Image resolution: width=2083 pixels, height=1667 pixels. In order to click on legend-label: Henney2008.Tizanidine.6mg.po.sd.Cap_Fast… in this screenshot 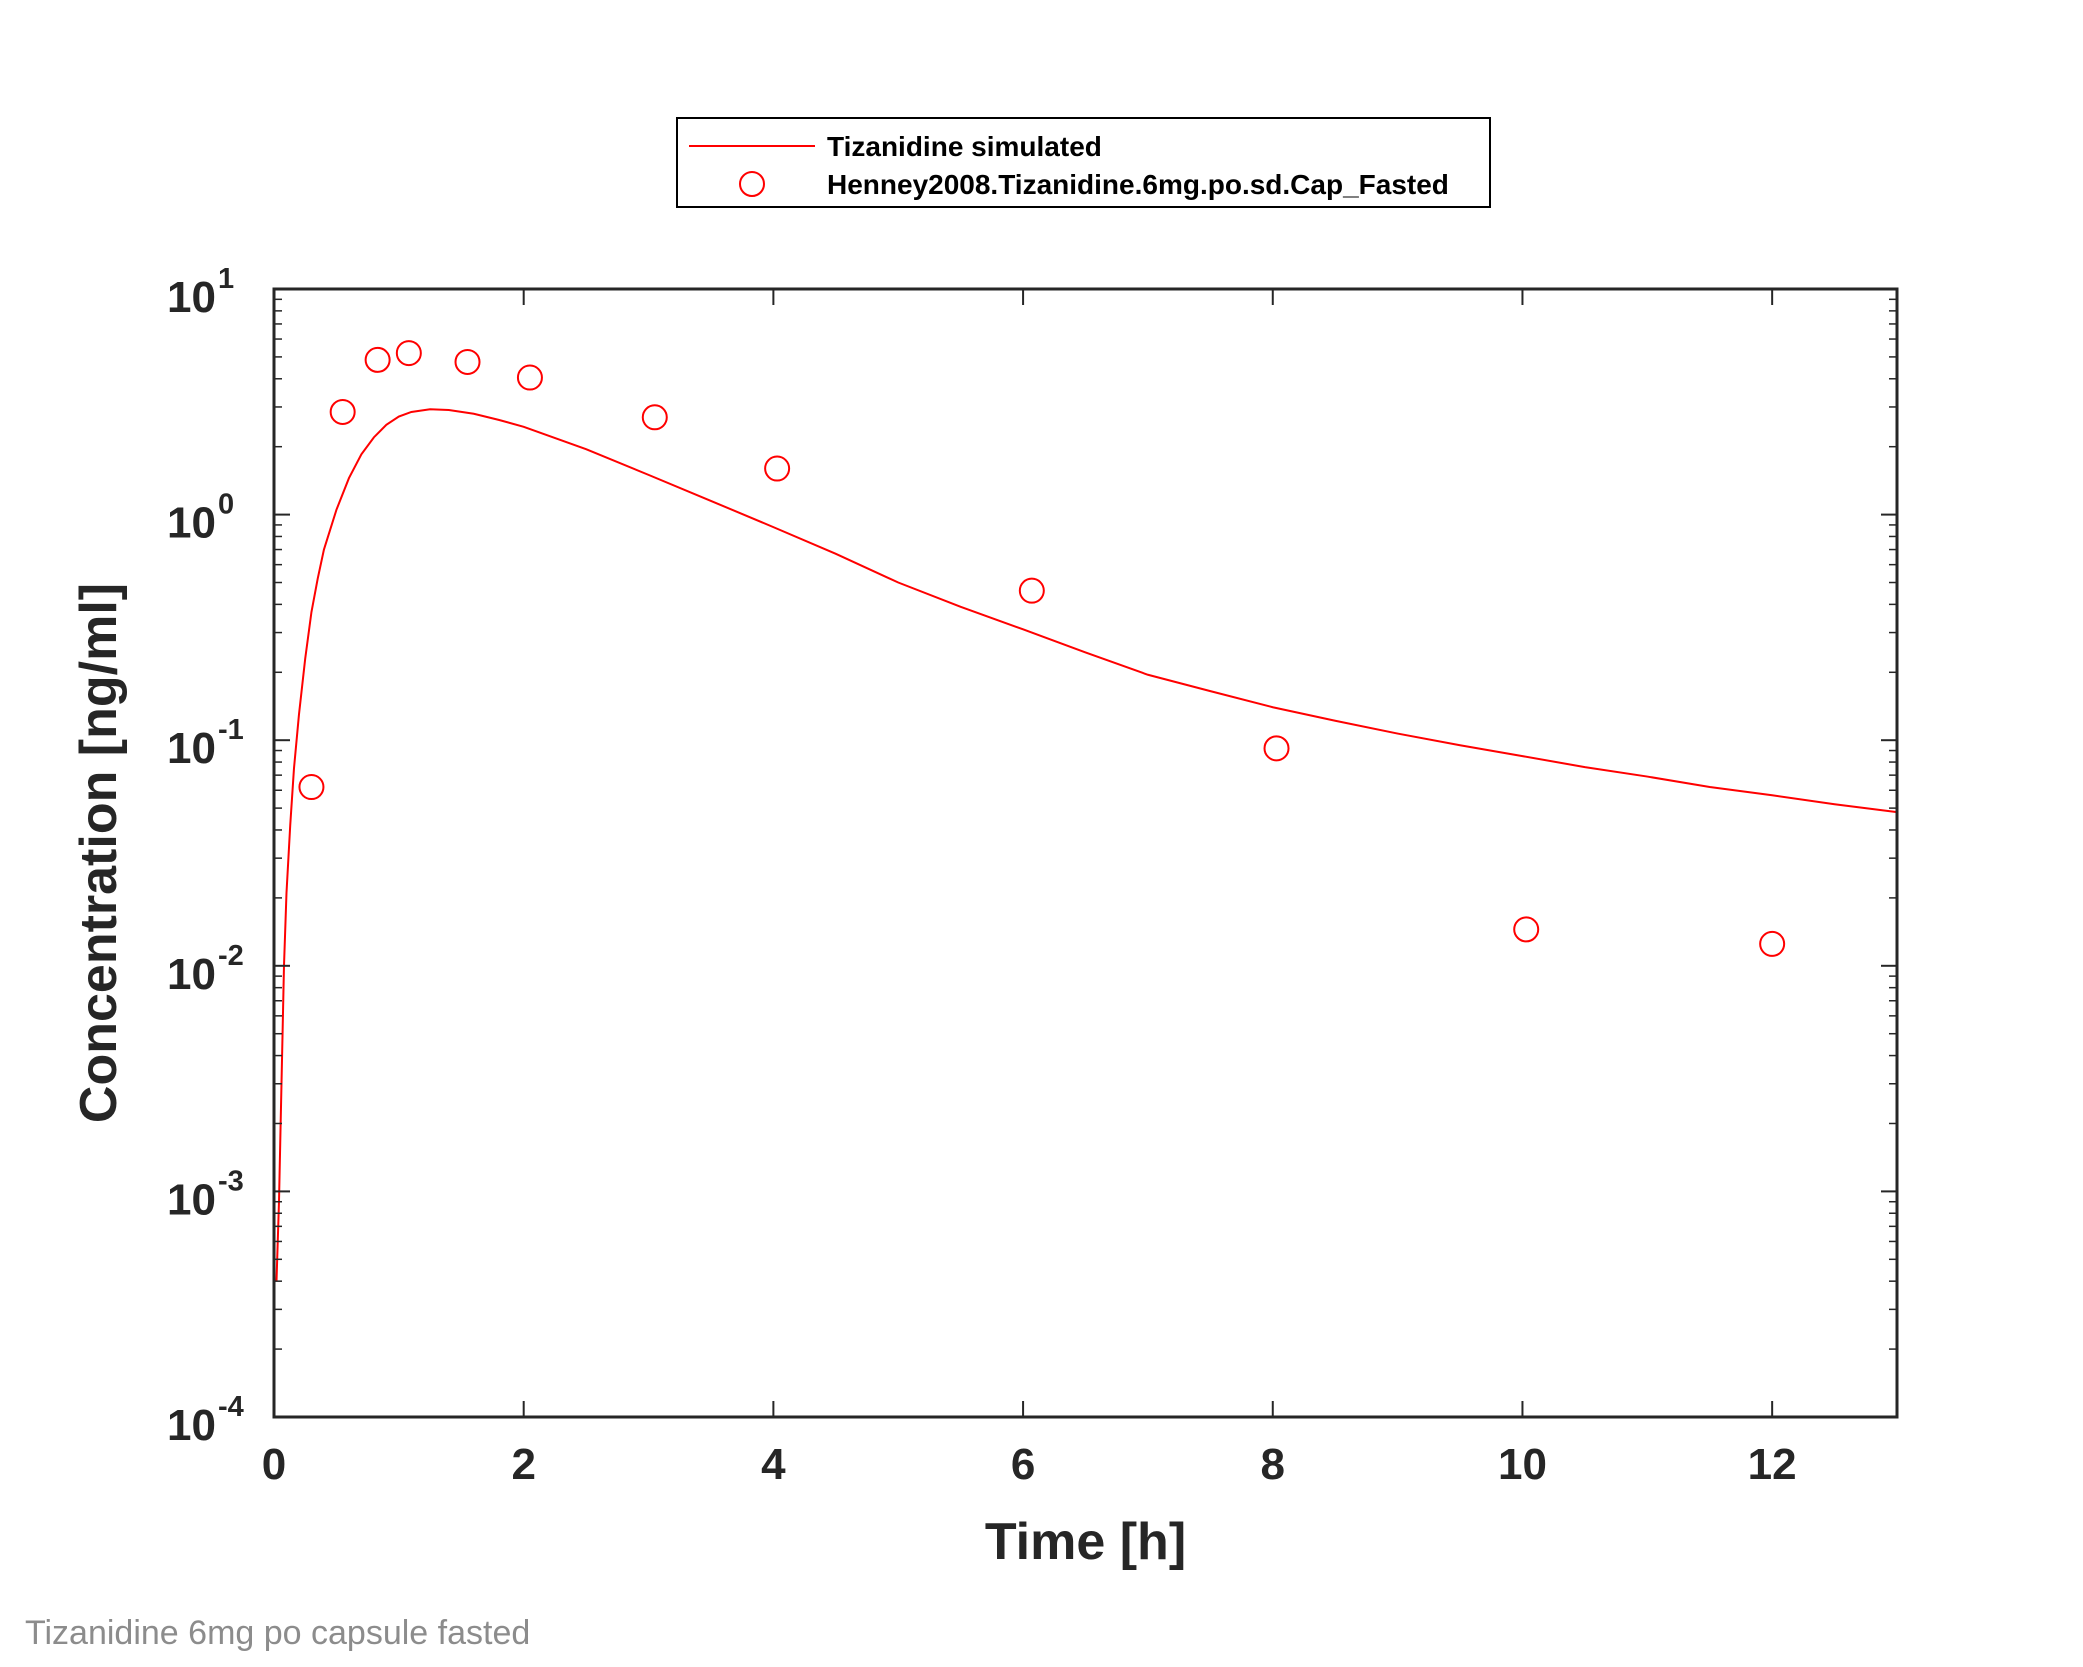, I will do `click(1138, 184)`.